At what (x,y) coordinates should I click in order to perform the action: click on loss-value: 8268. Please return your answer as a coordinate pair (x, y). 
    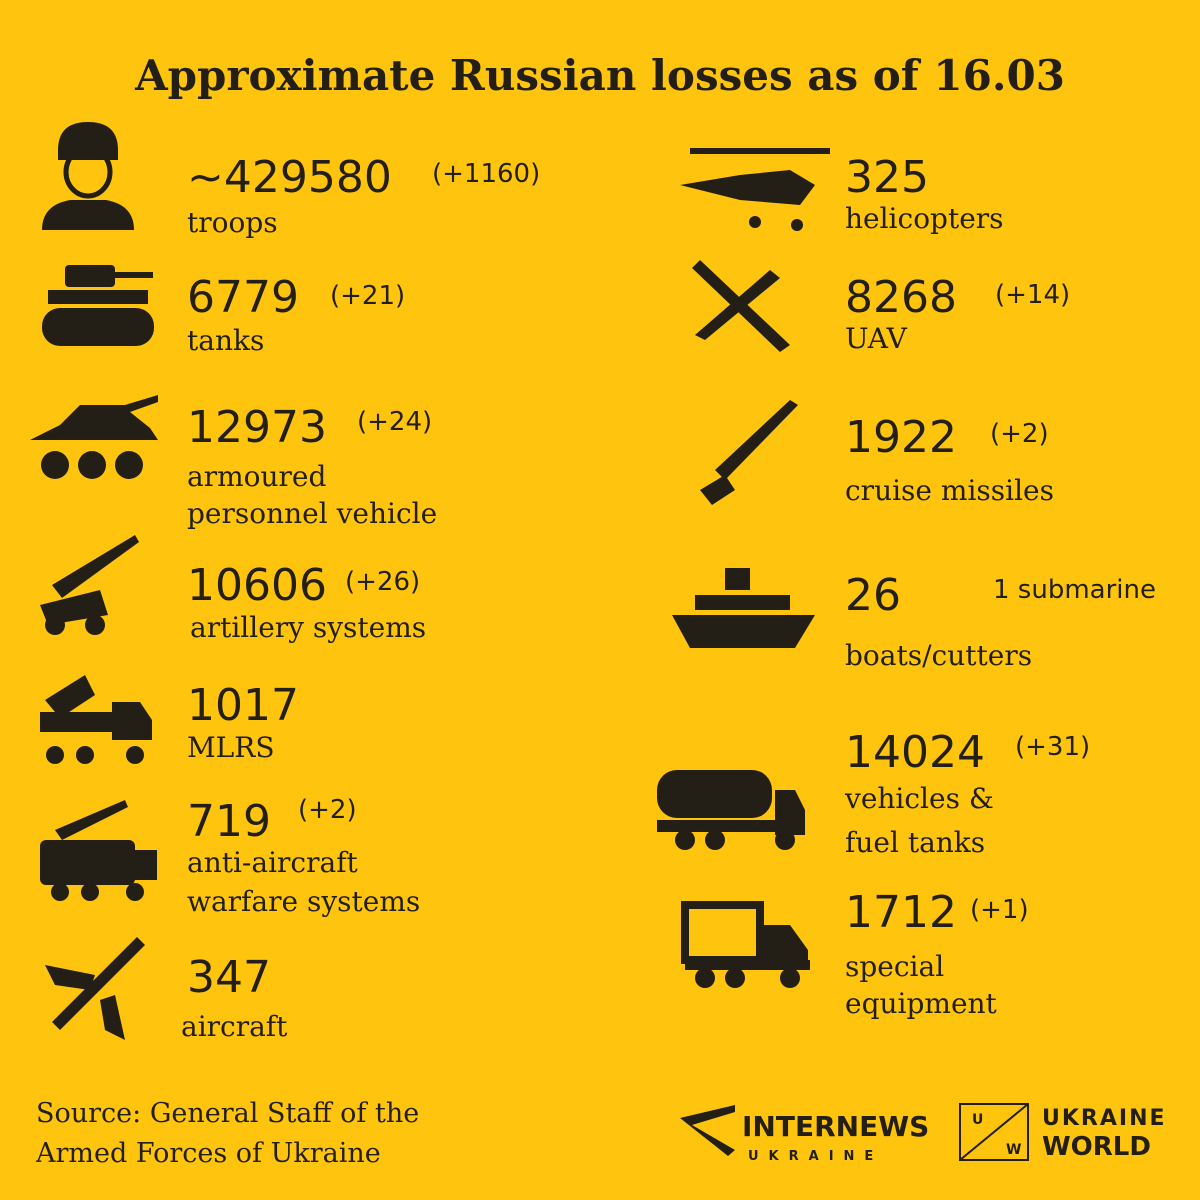
    Looking at the image, I should click on (901, 297).